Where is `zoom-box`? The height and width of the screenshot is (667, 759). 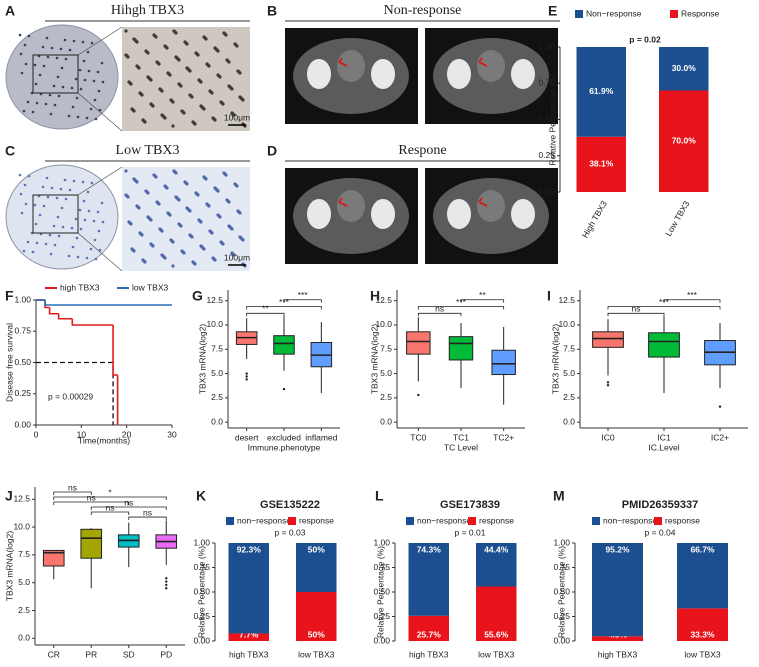
zoom-box is located at coordinates (55, 74).